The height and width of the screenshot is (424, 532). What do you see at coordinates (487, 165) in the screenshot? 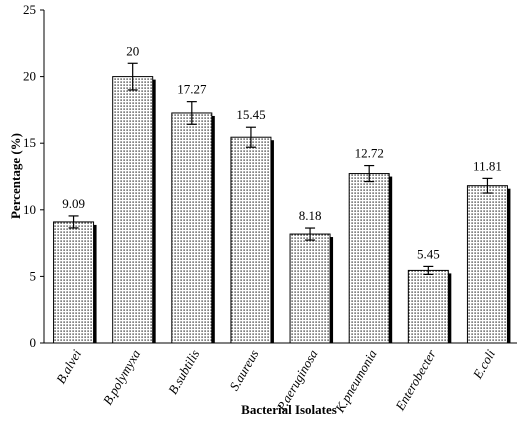
I see `data-label: 11.81` at bounding box center [487, 165].